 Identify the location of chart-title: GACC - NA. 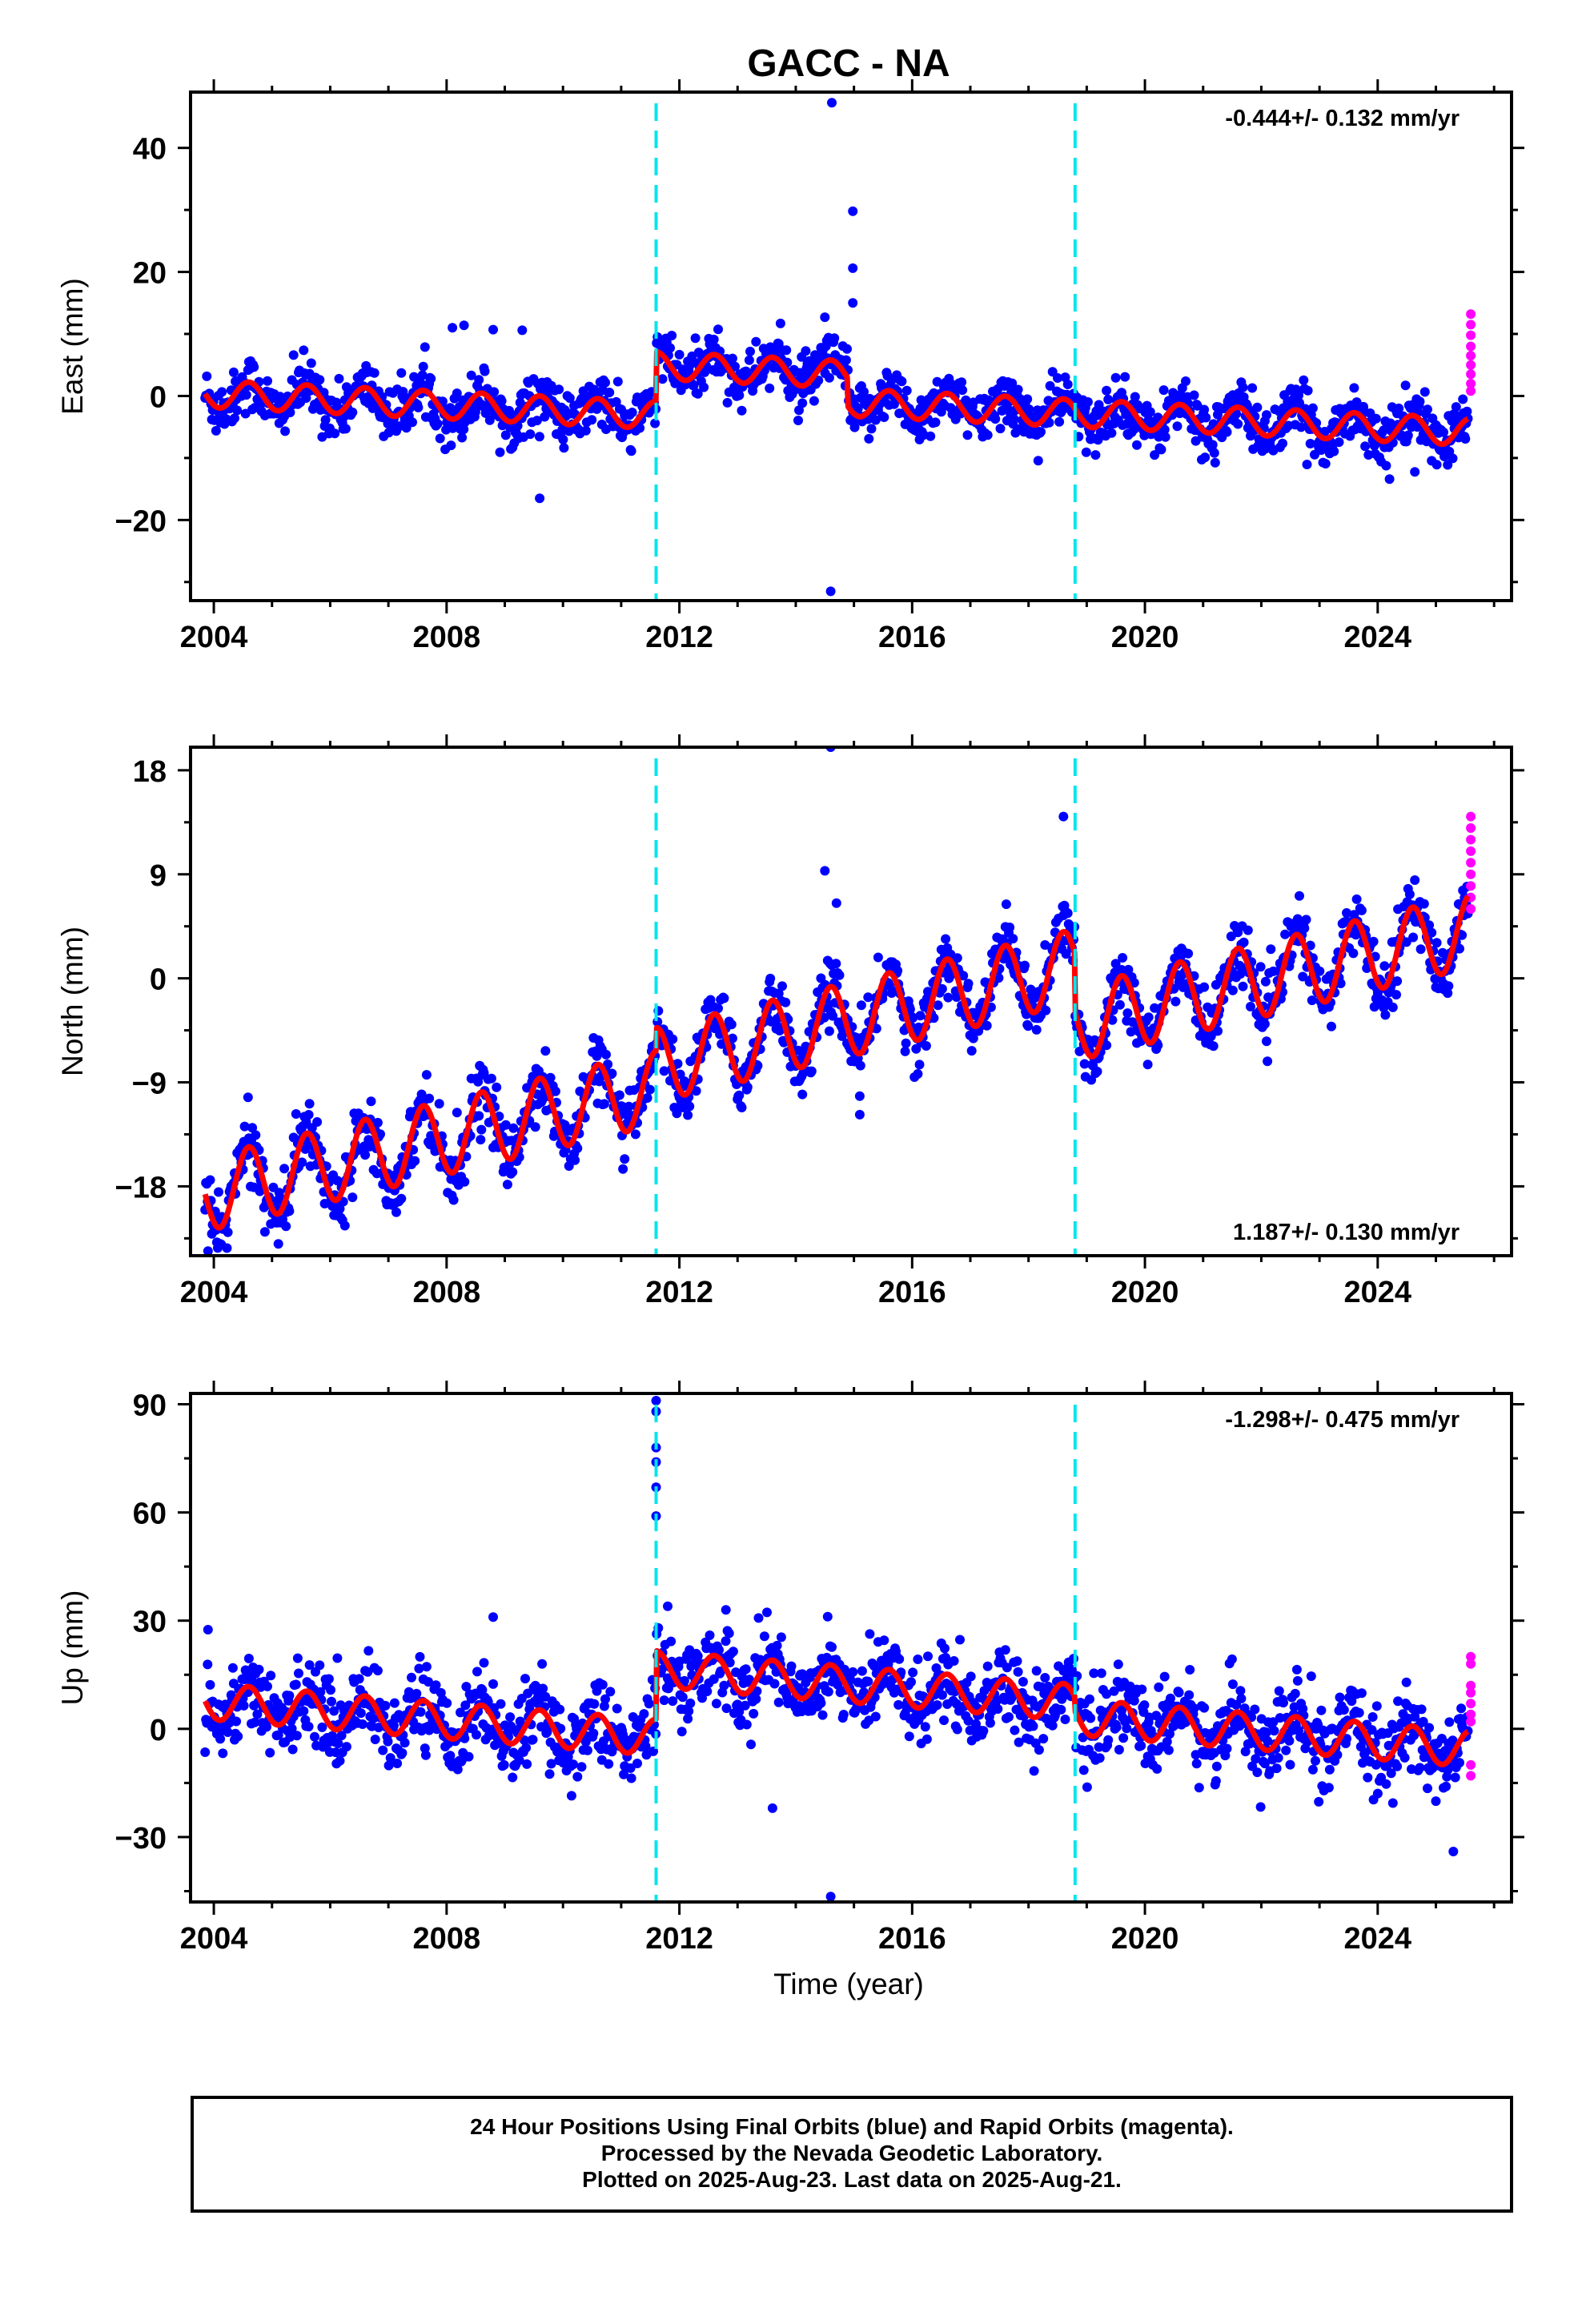
(848, 63).